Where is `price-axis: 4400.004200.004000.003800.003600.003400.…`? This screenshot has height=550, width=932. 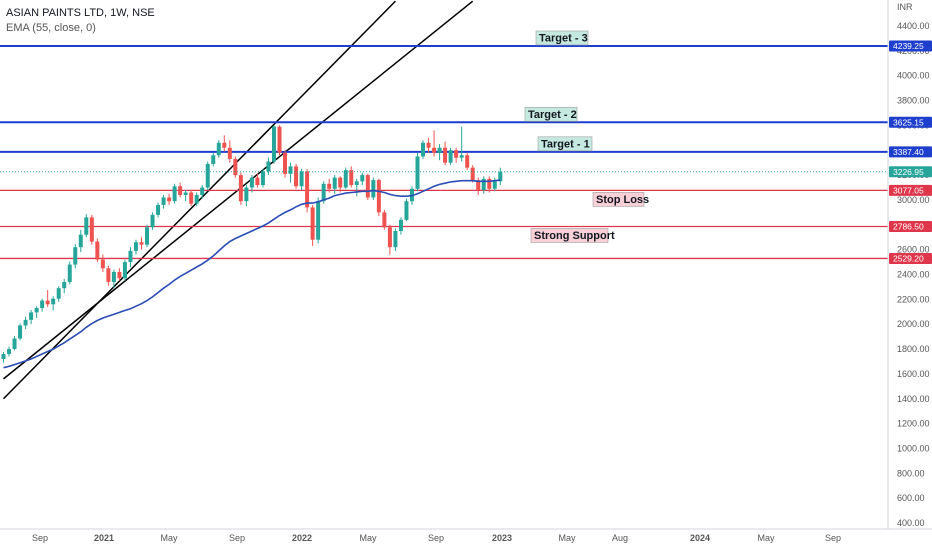 price-axis: 4400.004200.004000.003800.003600.003400.… is located at coordinates (913, 274).